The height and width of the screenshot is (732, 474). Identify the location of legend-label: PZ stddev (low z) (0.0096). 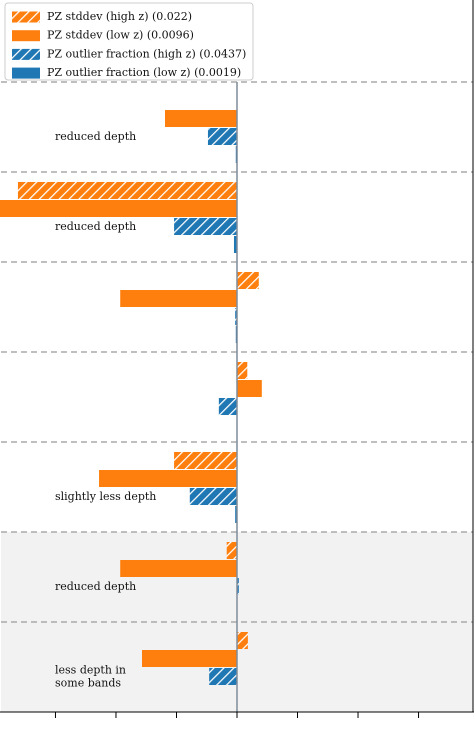
(120, 35).